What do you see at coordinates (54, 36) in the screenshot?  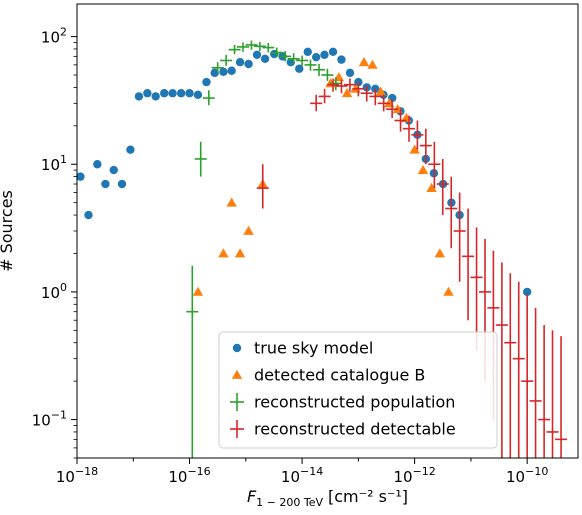 I see `y-tick-label: 10²` at bounding box center [54, 36].